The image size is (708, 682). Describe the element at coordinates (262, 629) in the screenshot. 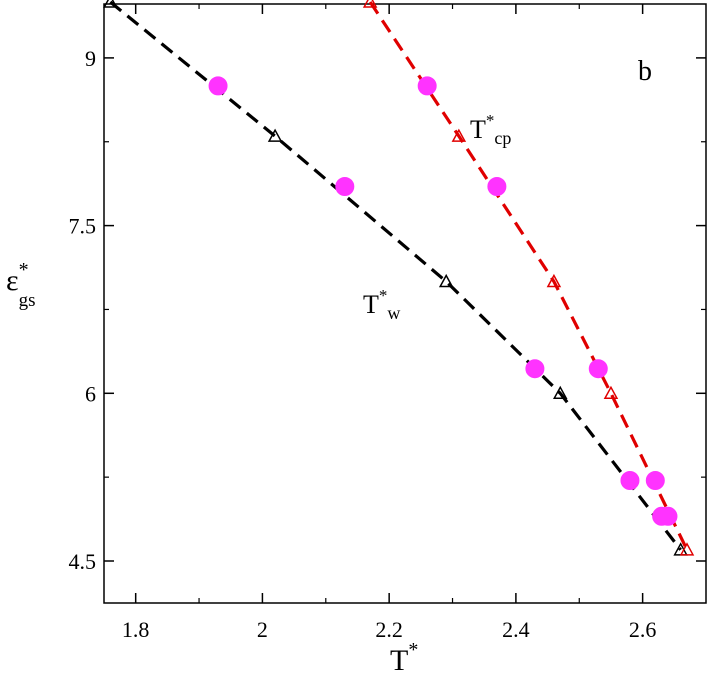

I see `x-tick-label: 2` at that location.